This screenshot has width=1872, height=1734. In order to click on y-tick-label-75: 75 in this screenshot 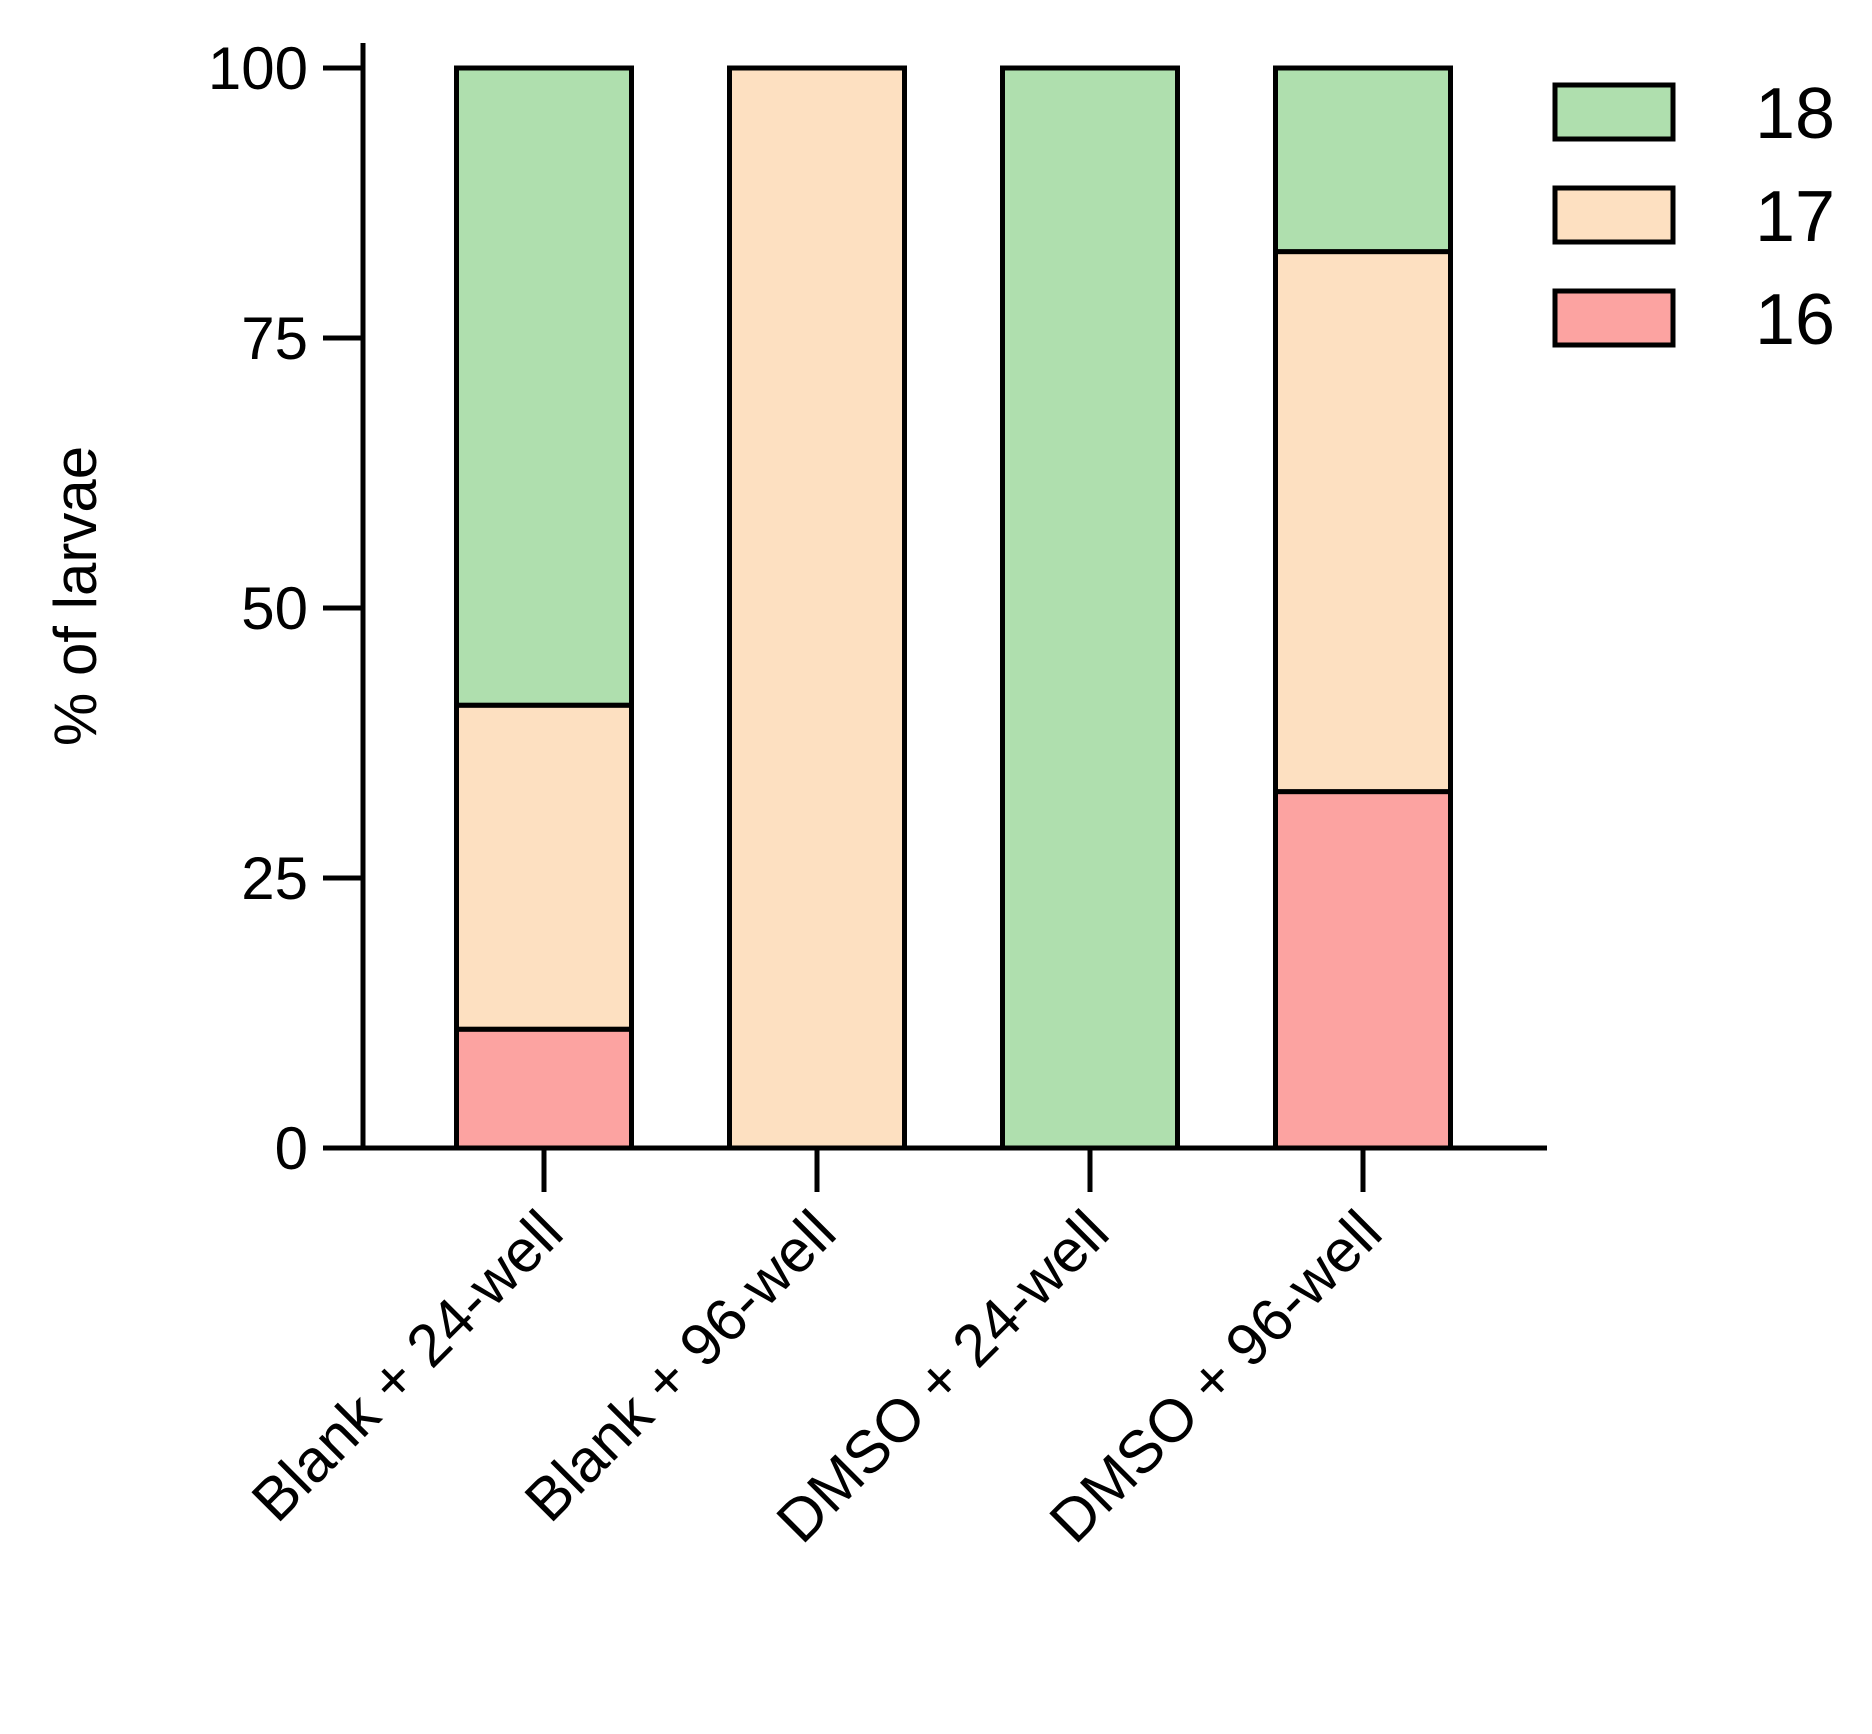, I will do `click(274, 338)`.